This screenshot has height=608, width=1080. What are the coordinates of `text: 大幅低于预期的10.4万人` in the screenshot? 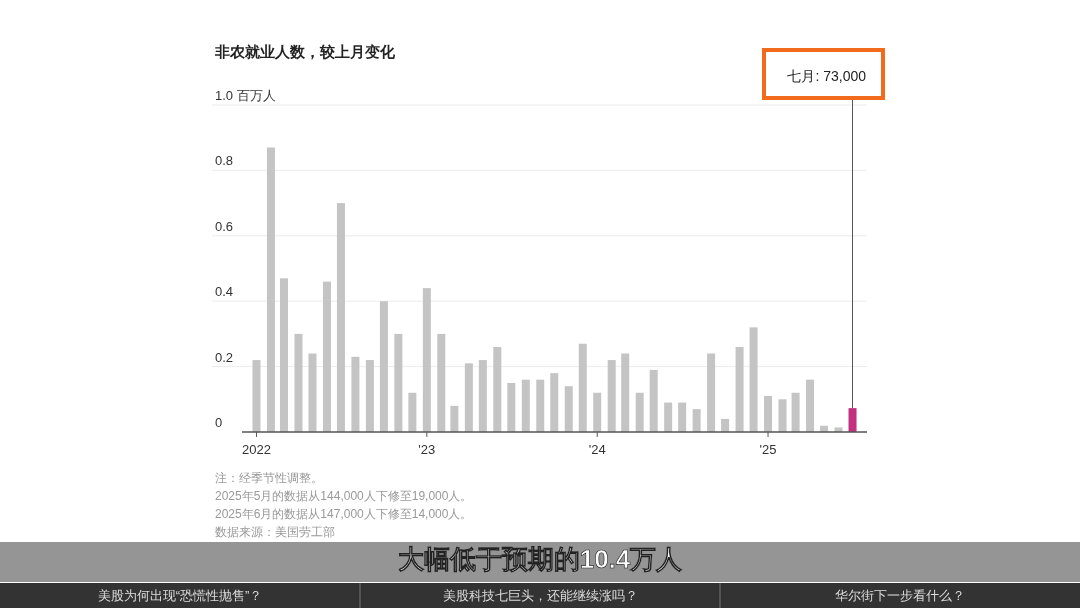 It's located at (540, 559).